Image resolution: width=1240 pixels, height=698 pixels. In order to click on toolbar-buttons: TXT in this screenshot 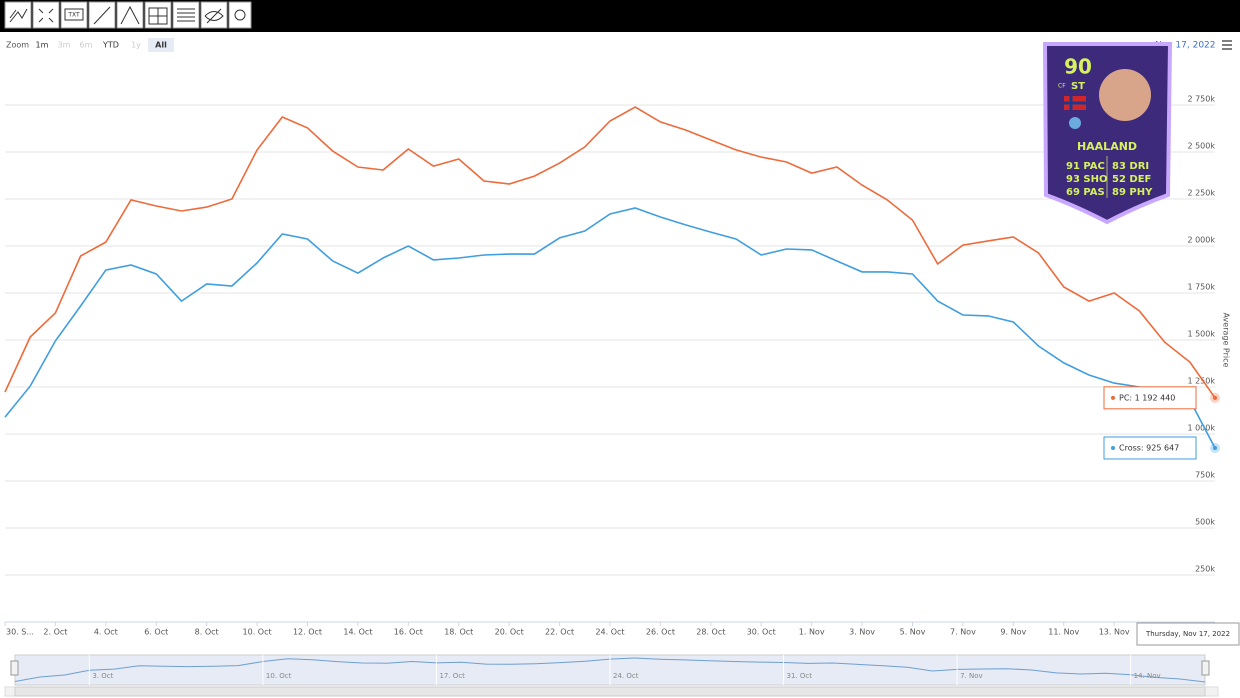, I will do `click(128, 15)`.